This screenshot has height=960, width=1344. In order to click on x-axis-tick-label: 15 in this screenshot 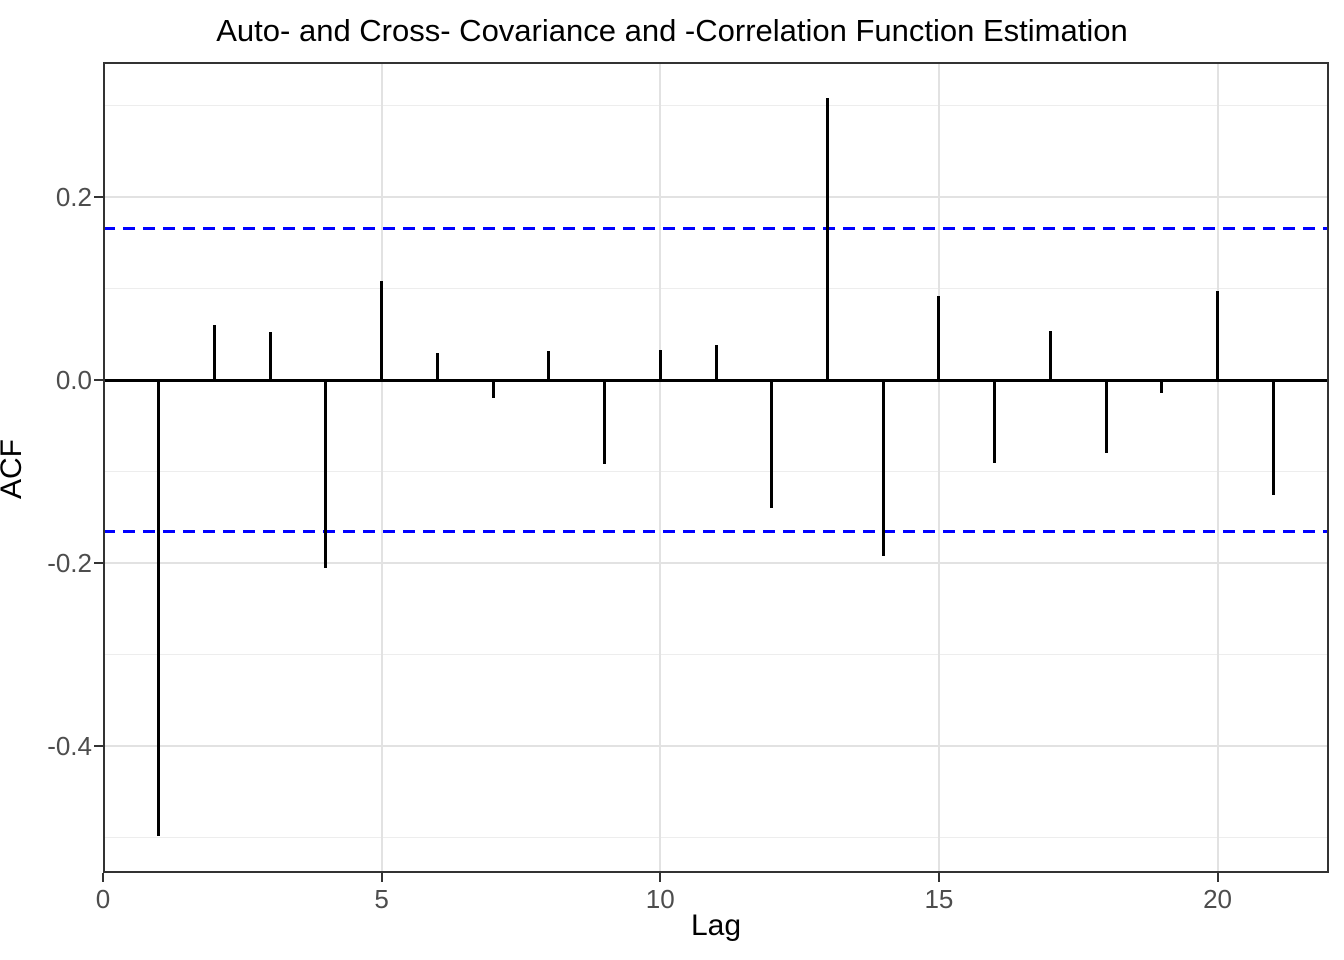, I will do `click(939, 899)`.